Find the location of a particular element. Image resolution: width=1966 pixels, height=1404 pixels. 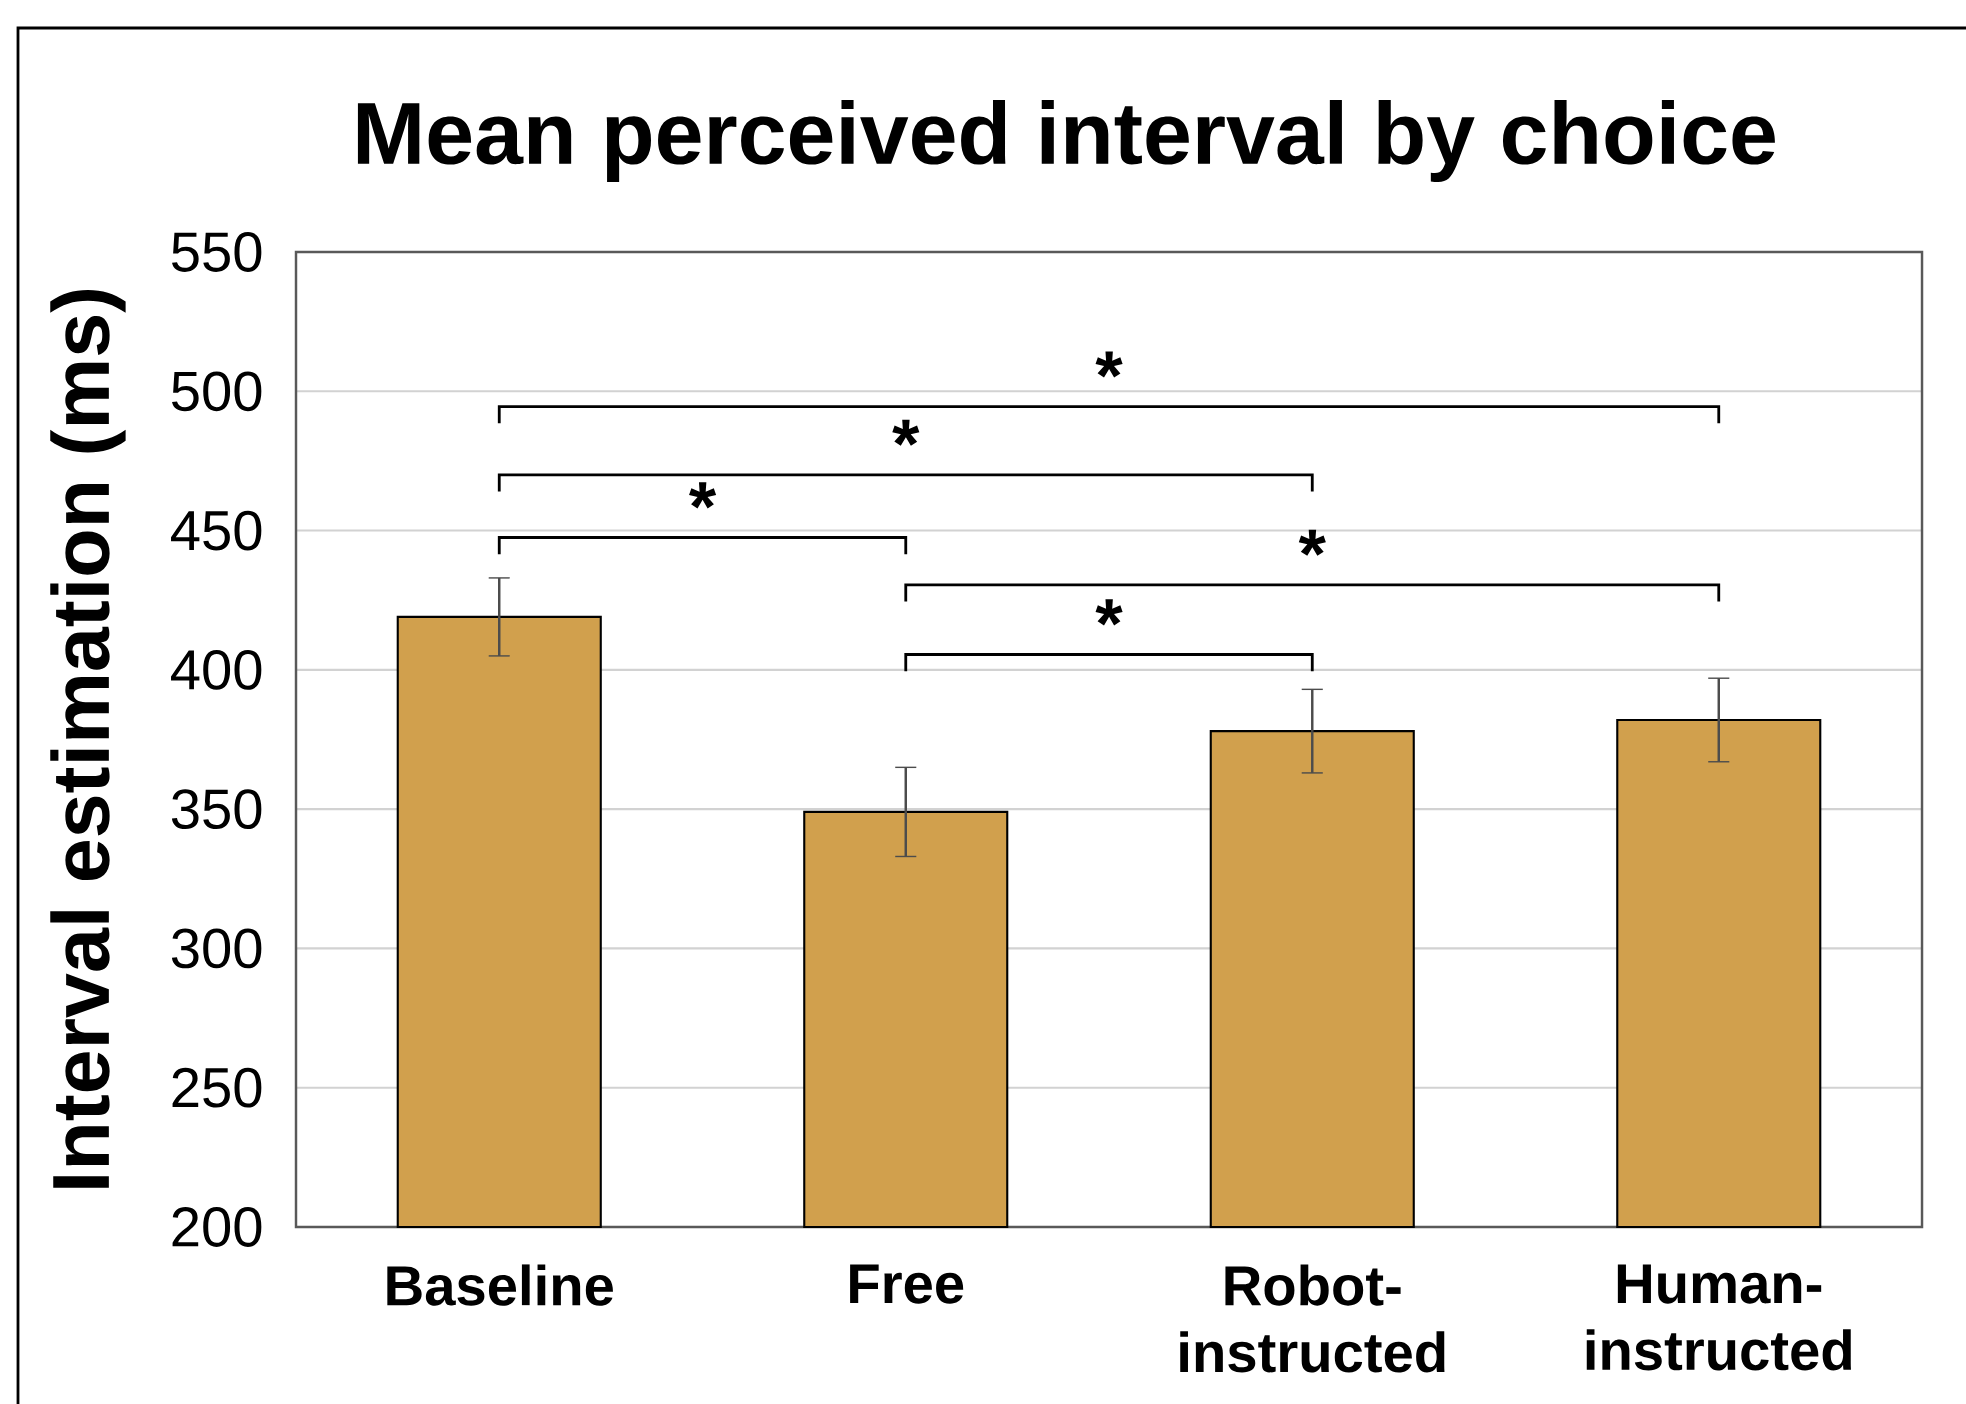

x-tick-label: Human-instructed is located at coordinates (1718, 1317).